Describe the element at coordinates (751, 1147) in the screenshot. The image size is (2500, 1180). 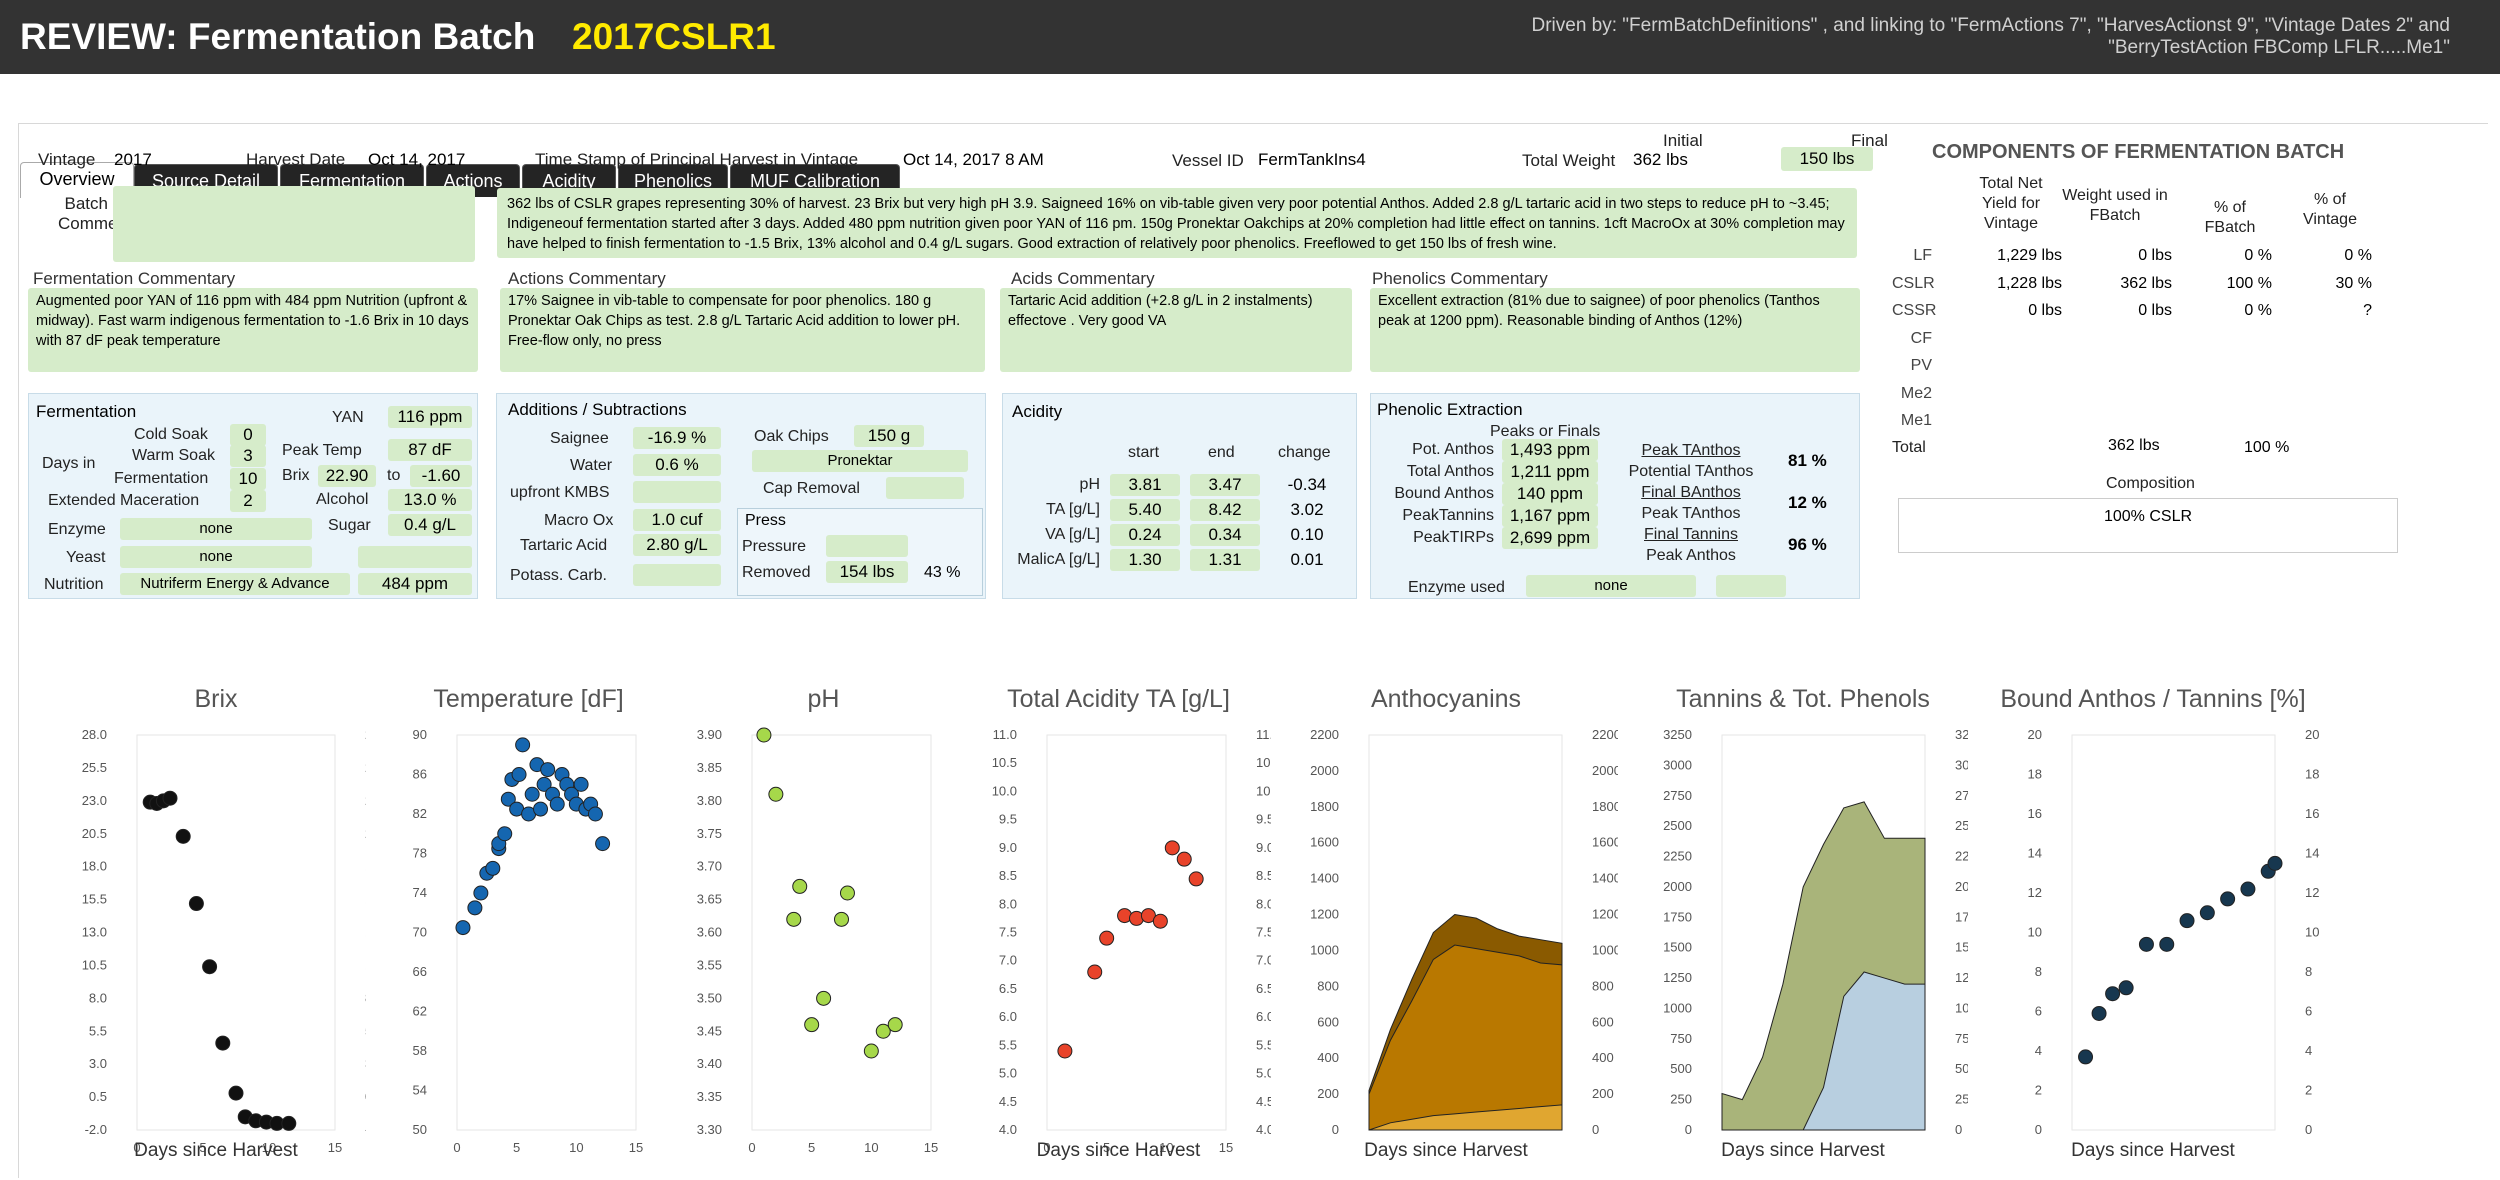
I see `x-tick-label: 0` at that location.